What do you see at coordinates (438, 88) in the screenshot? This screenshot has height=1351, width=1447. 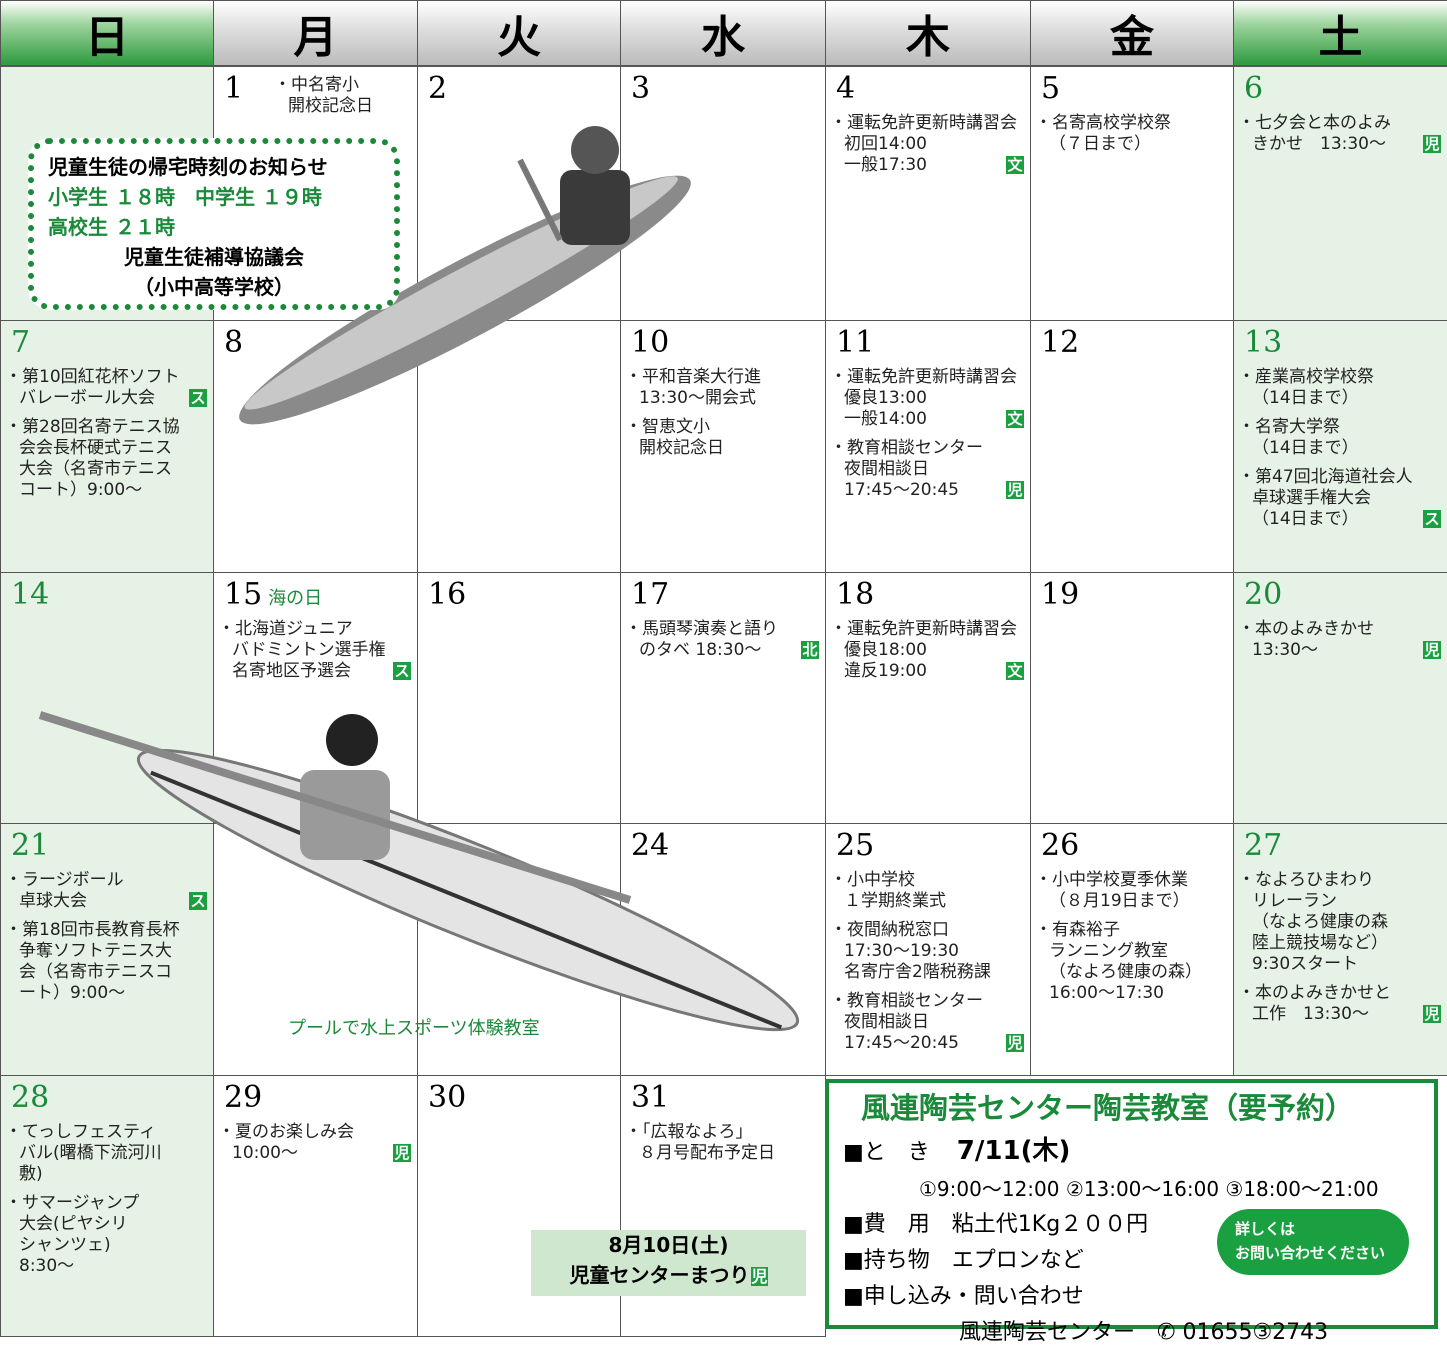 I see `day-number-text: 2` at bounding box center [438, 88].